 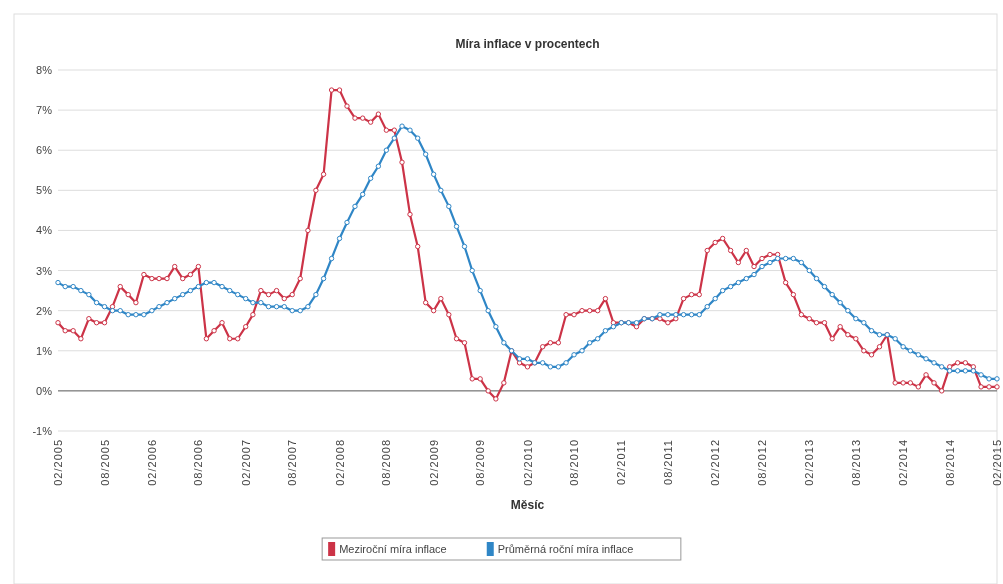 What do you see at coordinates (809, 462) in the screenshot?
I see `x-tick-label: 02/2013` at bounding box center [809, 462].